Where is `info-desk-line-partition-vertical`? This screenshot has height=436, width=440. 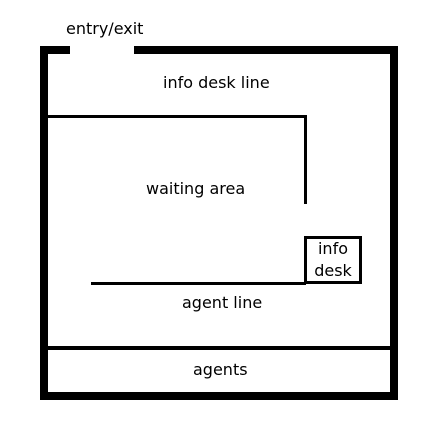 info-desk-line-partition-vertical is located at coordinates (305, 159).